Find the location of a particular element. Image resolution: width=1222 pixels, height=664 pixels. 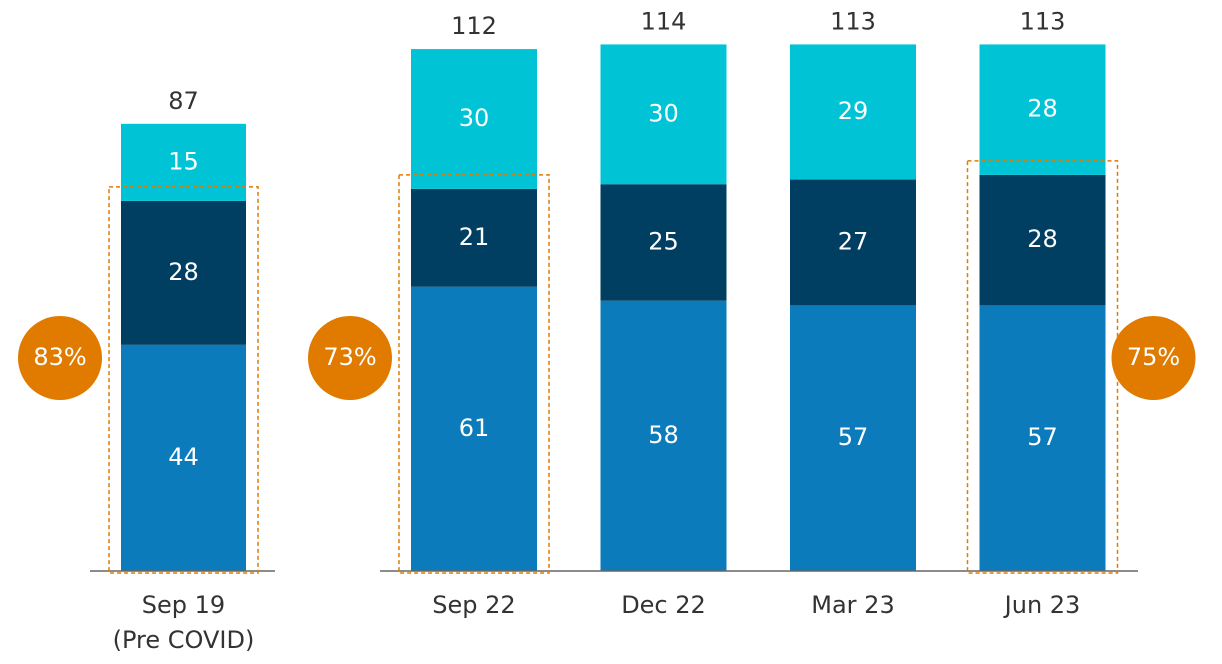

segment-label: 58 is located at coordinates (663, 435).